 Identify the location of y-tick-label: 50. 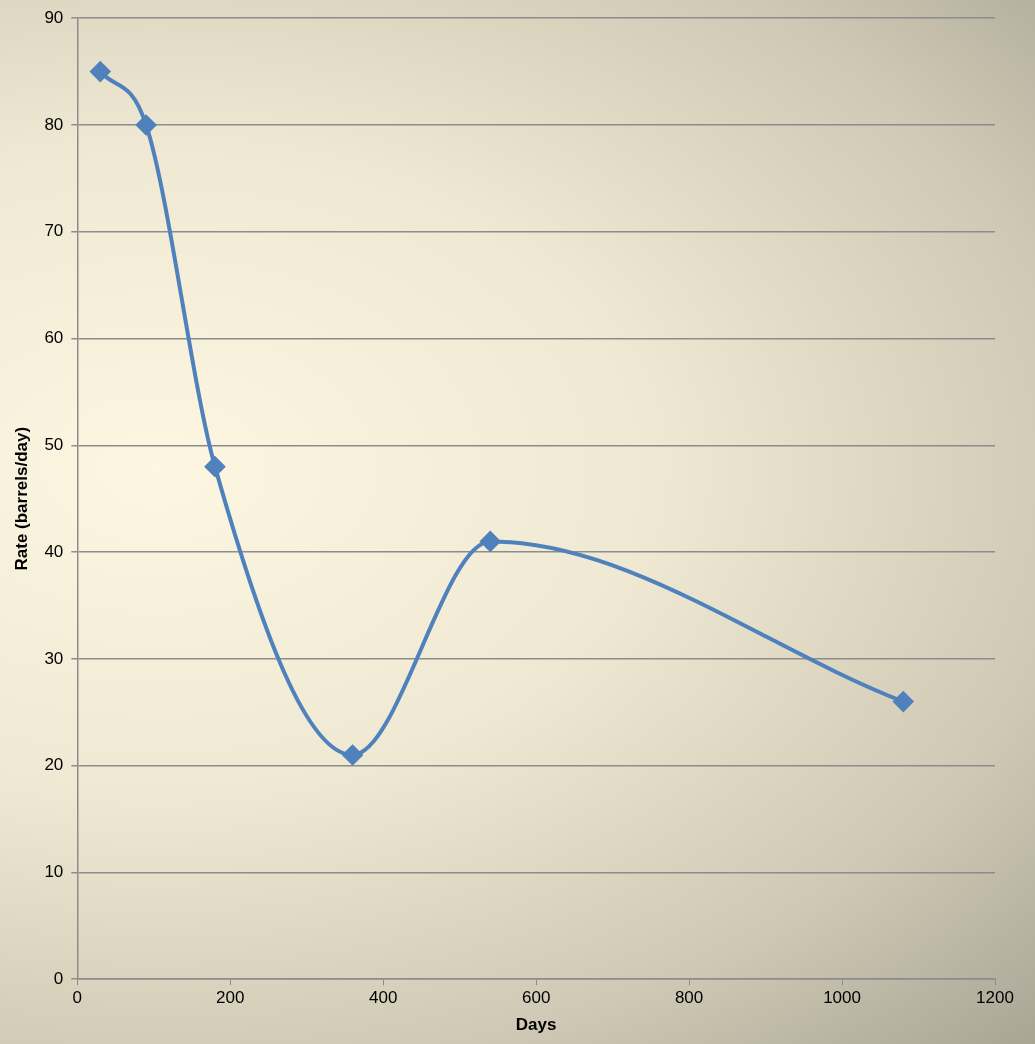
(54, 444).